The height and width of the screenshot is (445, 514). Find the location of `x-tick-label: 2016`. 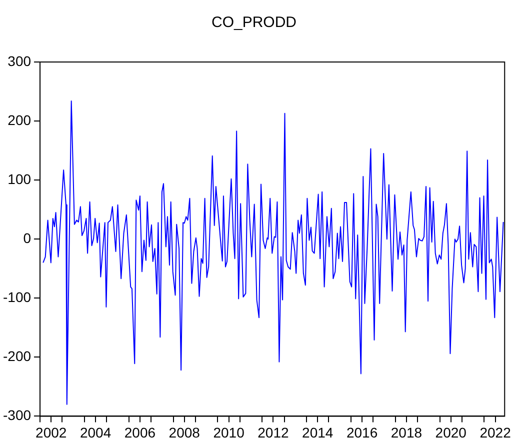

x-tick-label: 2016 is located at coordinates (362, 432).